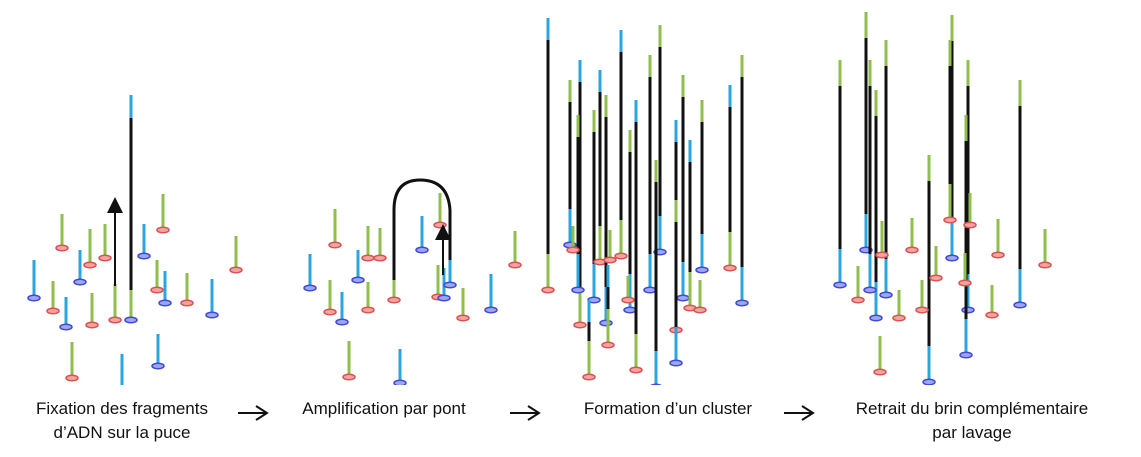  What do you see at coordinates (122, 432) in the screenshot?
I see `caption-step-1-line-2: d’ADN sur la puce` at bounding box center [122, 432].